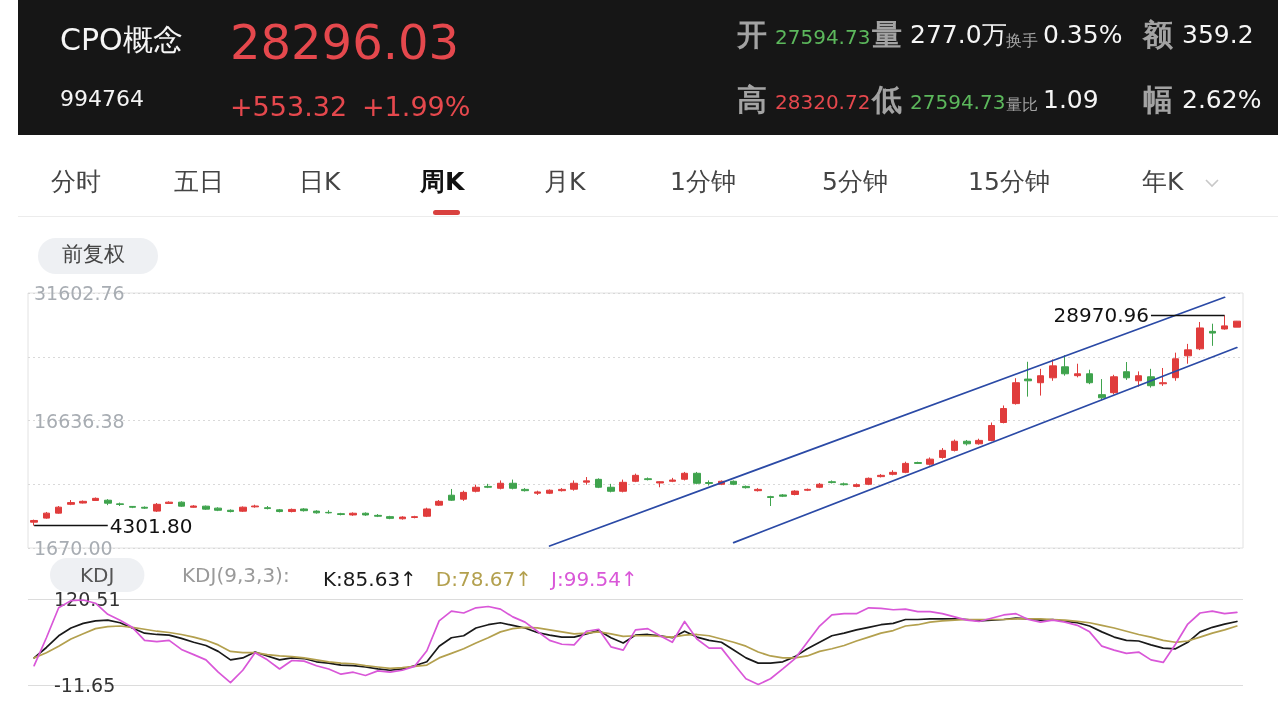  Describe the element at coordinates (199, 182) in the screenshot. I see `text: 五日` at that location.